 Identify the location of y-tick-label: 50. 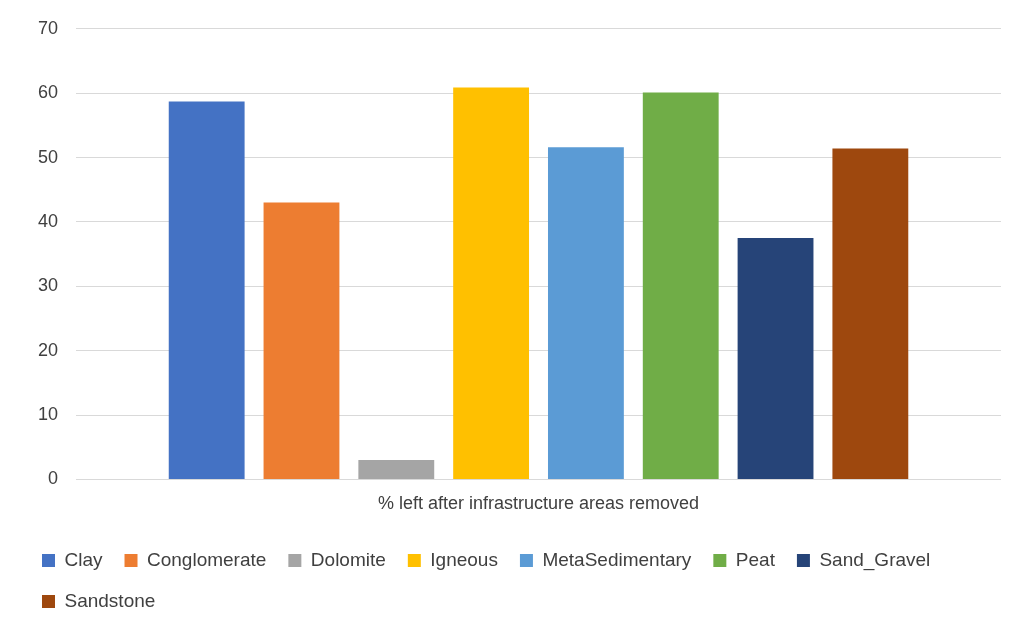
(48, 156).